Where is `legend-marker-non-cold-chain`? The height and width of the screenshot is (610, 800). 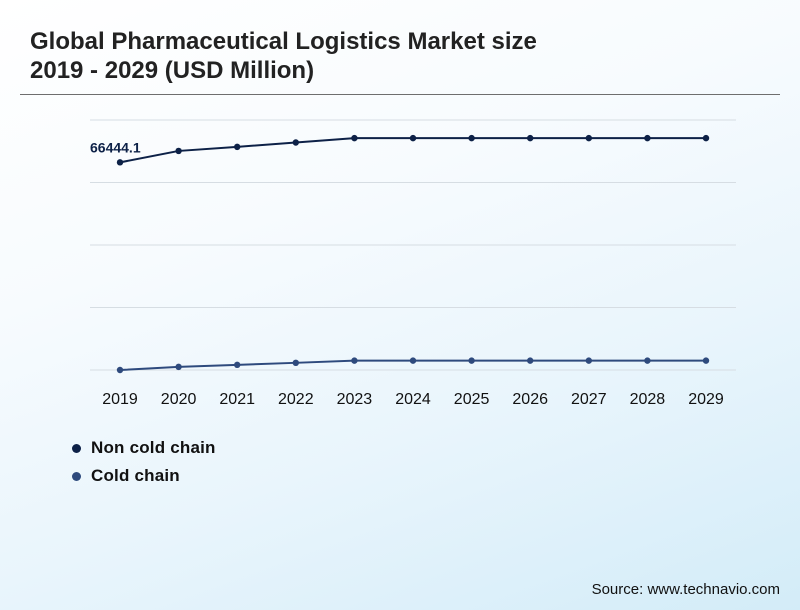 legend-marker-non-cold-chain is located at coordinates (76, 448).